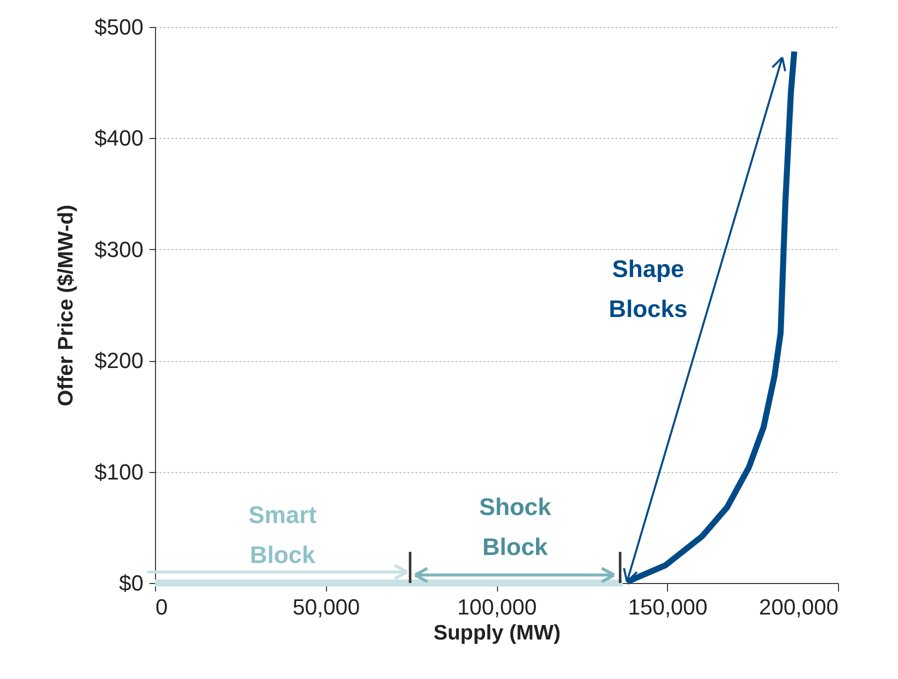 The image size is (898, 679). Describe the element at coordinates (119, 361) in the screenshot. I see `y-tick-label: $200` at that location.